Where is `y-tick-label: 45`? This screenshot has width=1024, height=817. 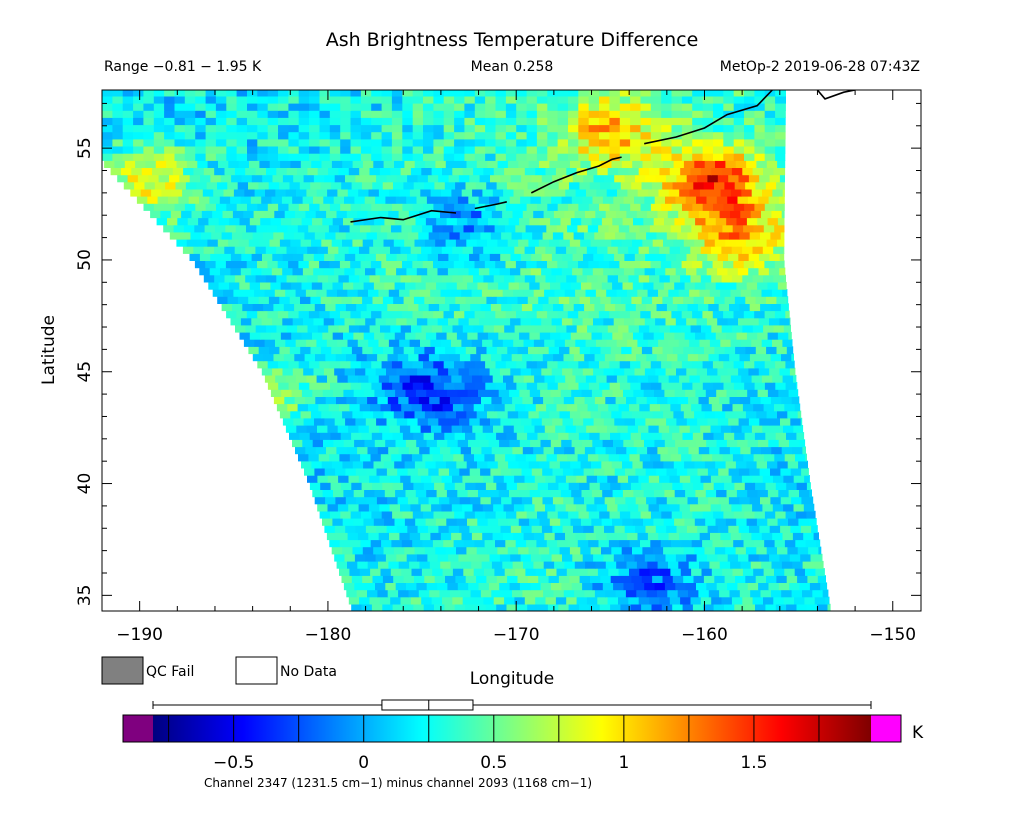
y-tick-label: 45 is located at coordinates (85, 372).